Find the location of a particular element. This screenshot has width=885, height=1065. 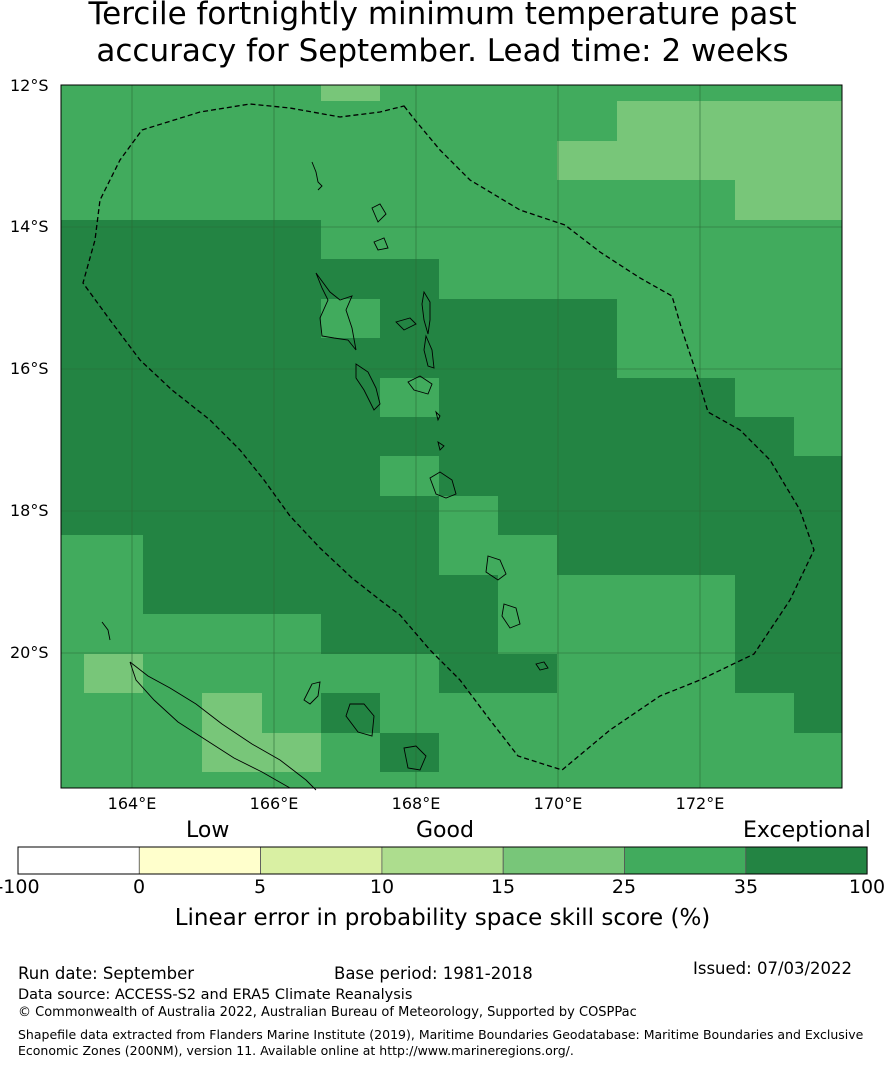

lat-label-20s: 20°S is located at coordinates (29, 652).